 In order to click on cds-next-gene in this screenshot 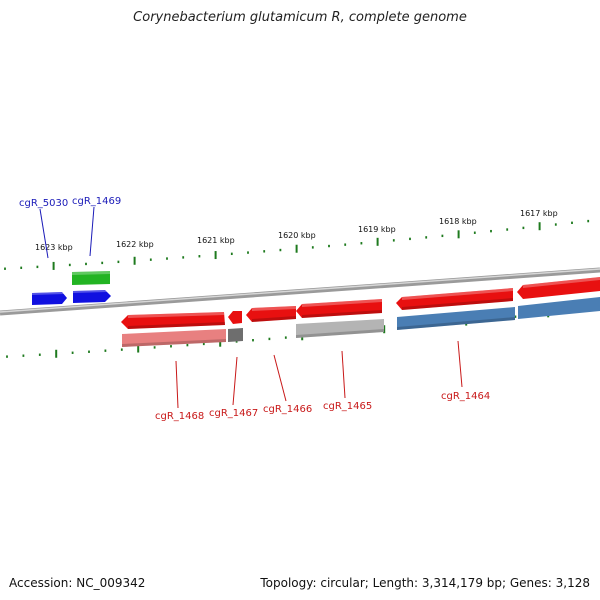, I will do `click(558, 288)`.